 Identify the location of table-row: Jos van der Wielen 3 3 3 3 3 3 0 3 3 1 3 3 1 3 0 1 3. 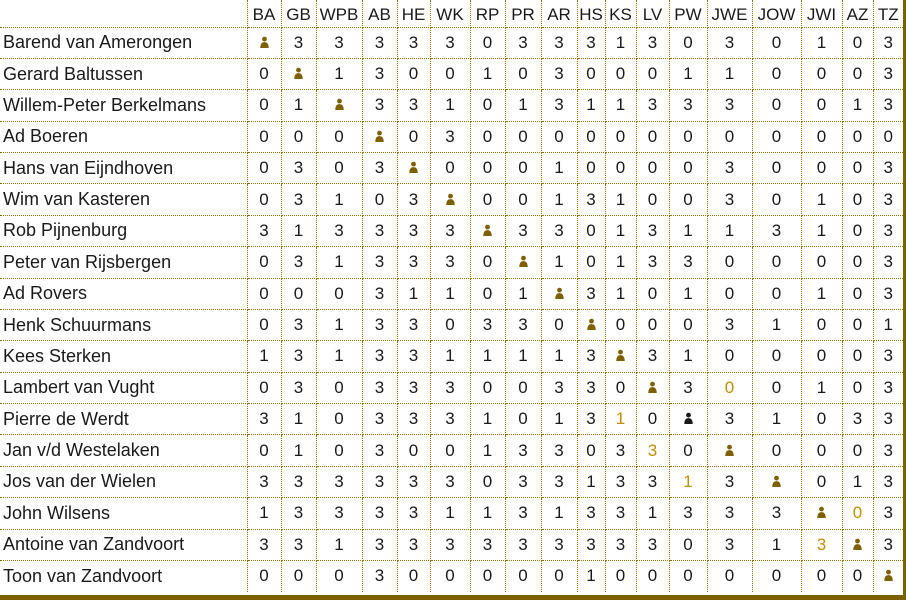
(451, 482).